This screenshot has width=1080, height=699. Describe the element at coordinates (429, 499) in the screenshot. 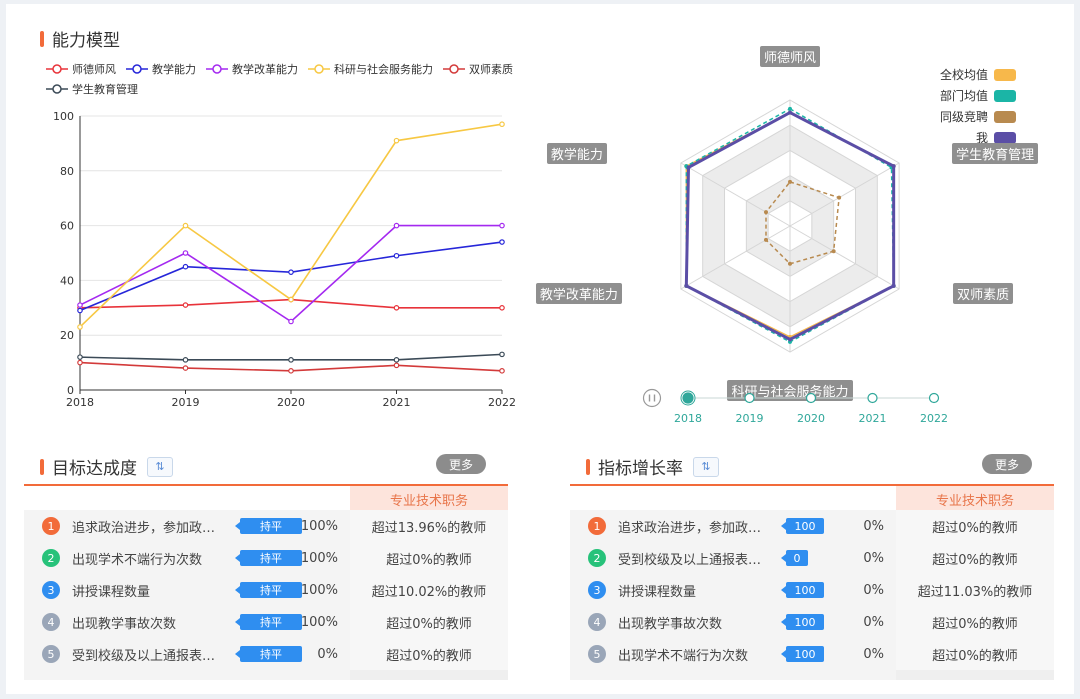

I see `column-header: 专业技术职务` at that location.